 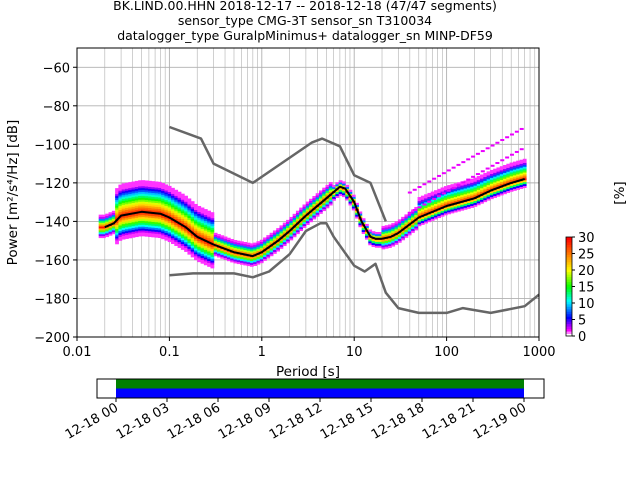 I want to click on window-tick-label: 12-18 12, so click(x=296, y=421).